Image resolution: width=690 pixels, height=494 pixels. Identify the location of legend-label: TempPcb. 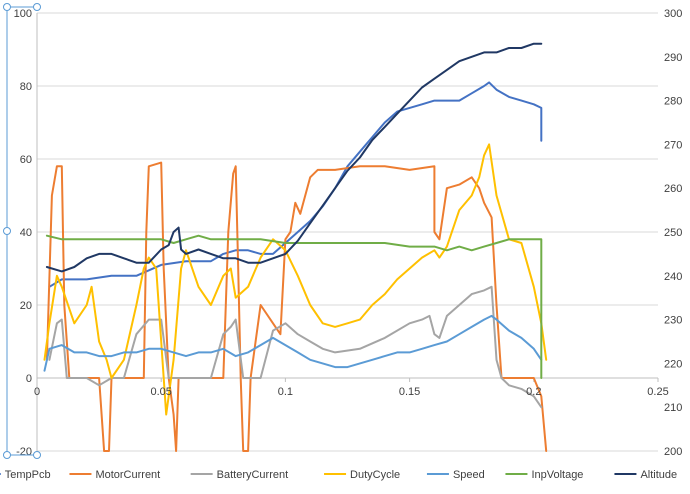
(28, 475).